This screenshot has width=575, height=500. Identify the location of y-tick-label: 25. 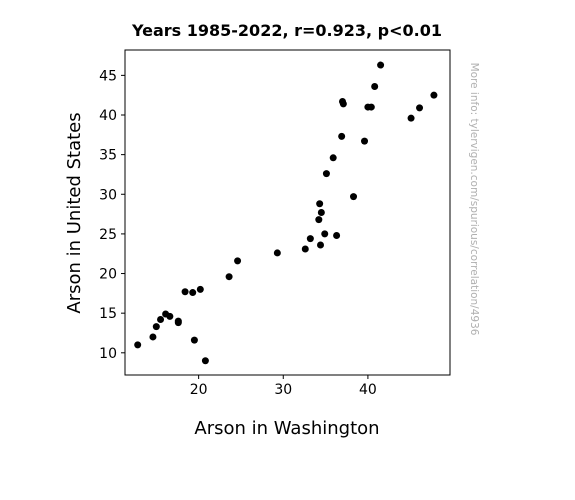
(108, 235).